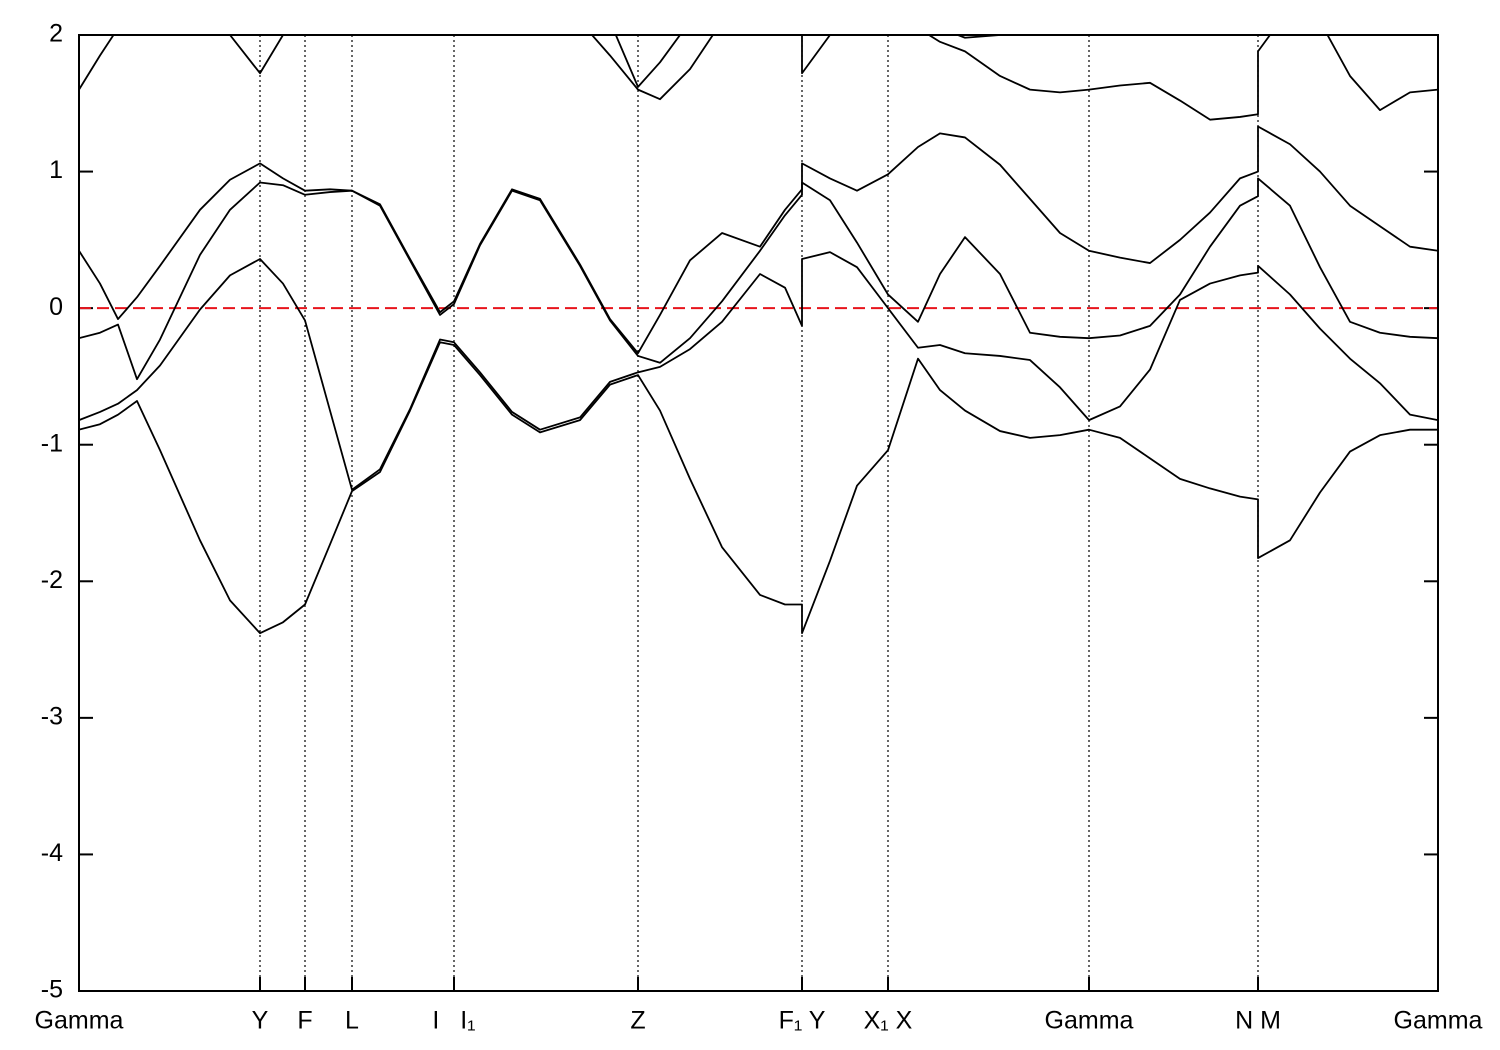 The width and height of the screenshot is (1500, 1050). Describe the element at coordinates (52, 443) in the screenshot. I see `y-tick-label: -1` at that location.